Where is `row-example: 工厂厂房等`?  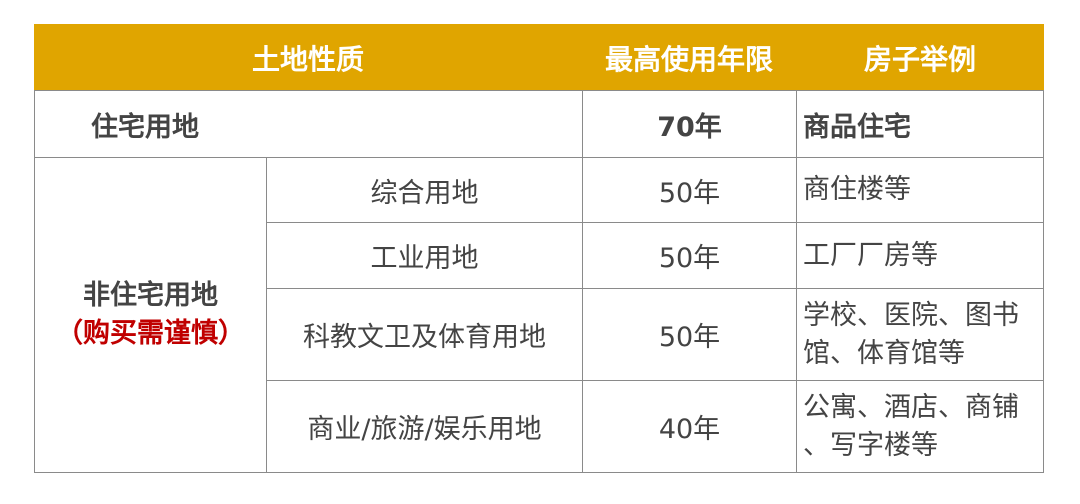
row-example: 工厂厂房等 is located at coordinates (920, 255).